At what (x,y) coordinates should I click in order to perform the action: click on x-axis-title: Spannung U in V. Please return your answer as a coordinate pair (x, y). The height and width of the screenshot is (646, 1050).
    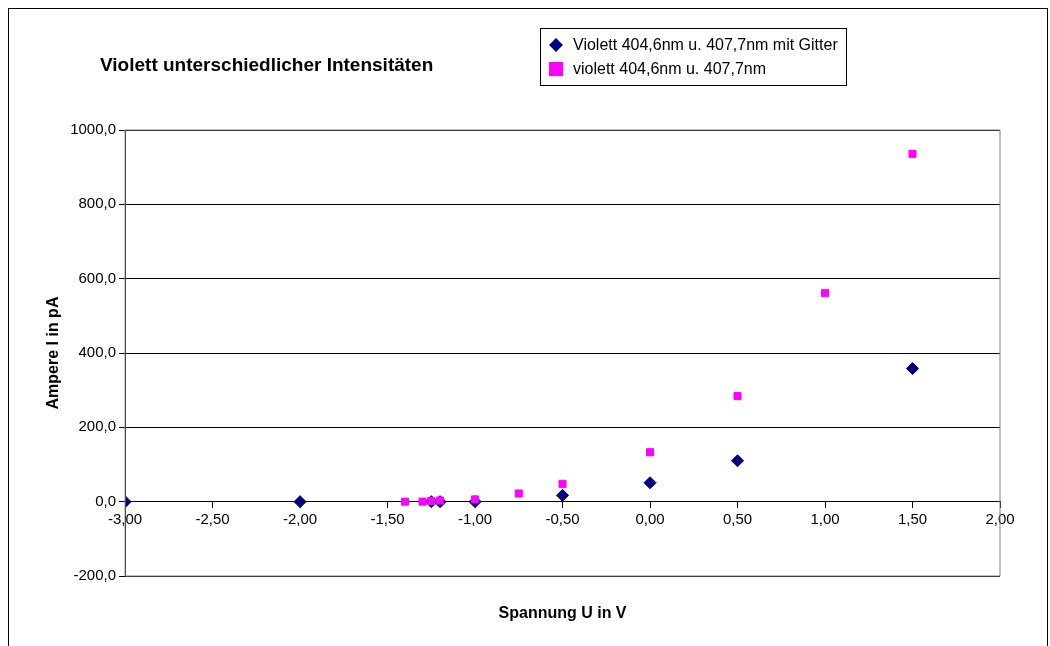
    Looking at the image, I should click on (562, 613).